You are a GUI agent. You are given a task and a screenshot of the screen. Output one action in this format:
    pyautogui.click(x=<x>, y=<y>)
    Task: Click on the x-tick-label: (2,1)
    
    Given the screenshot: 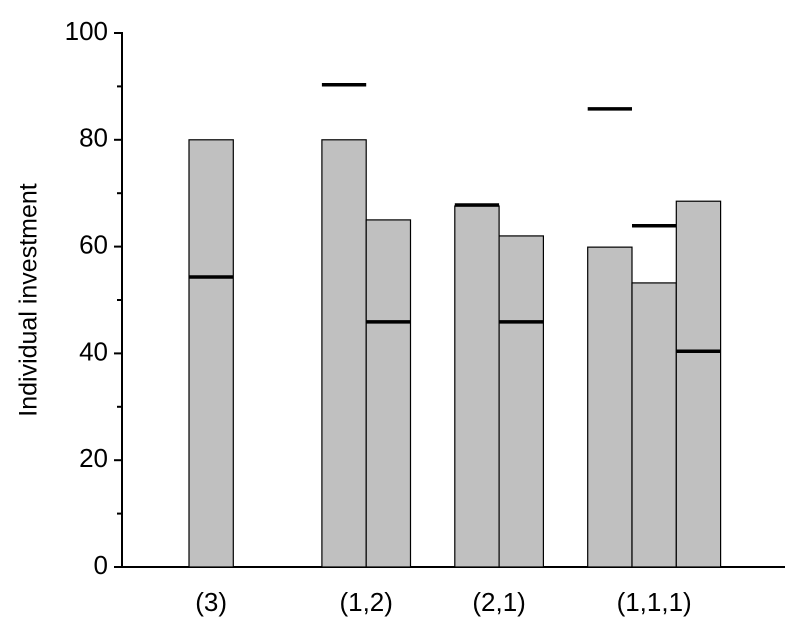 What is the action you would take?
    pyautogui.click(x=498, y=602)
    